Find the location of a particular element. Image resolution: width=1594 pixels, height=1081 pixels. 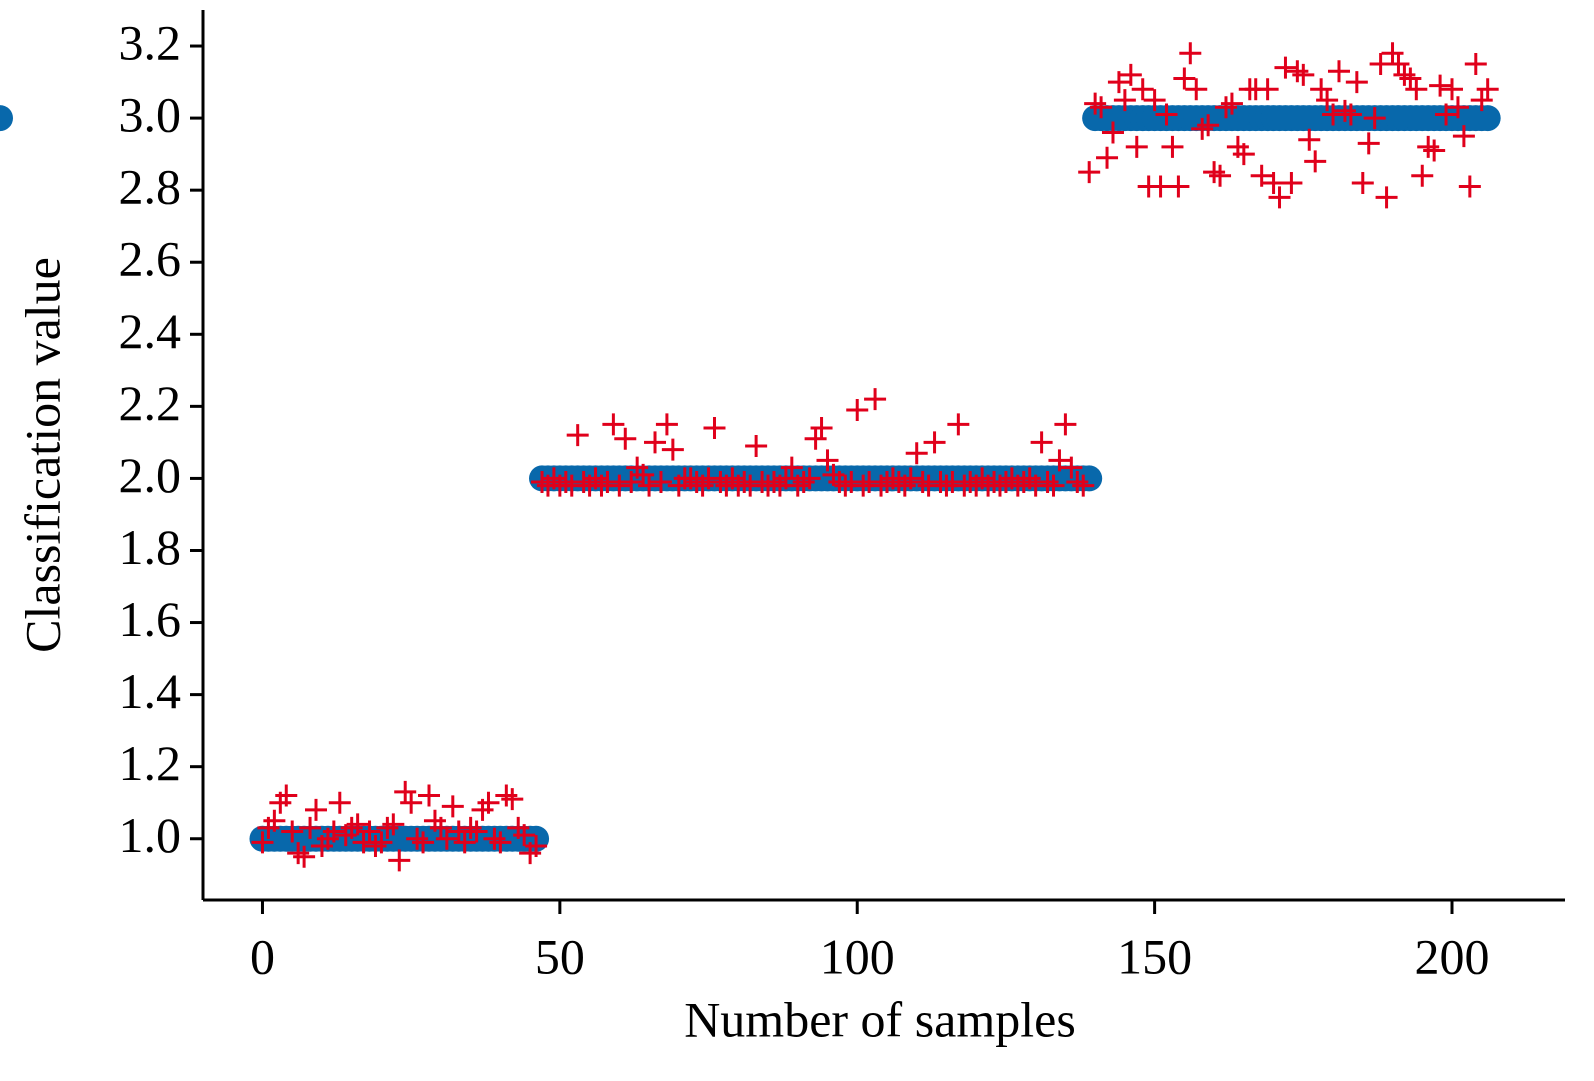

y-tick-label: 1.6 is located at coordinates (150, 619).